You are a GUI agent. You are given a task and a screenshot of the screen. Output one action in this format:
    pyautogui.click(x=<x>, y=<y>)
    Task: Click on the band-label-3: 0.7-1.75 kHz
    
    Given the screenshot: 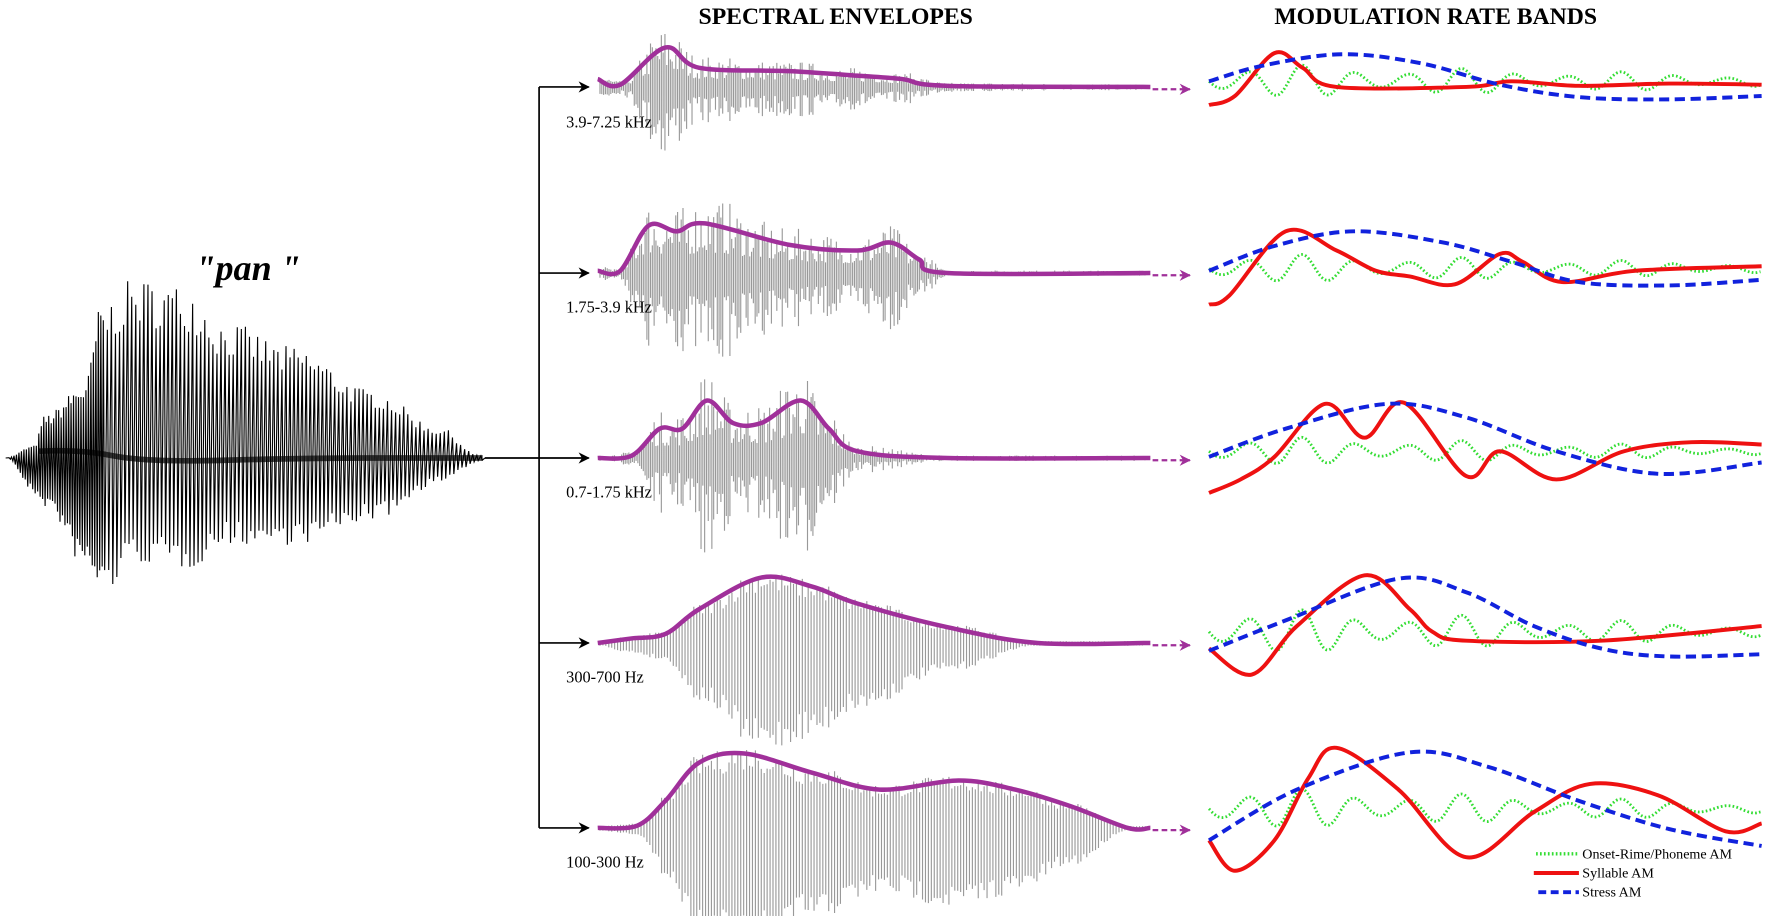 What is the action you would take?
    pyautogui.click(x=609, y=491)
    